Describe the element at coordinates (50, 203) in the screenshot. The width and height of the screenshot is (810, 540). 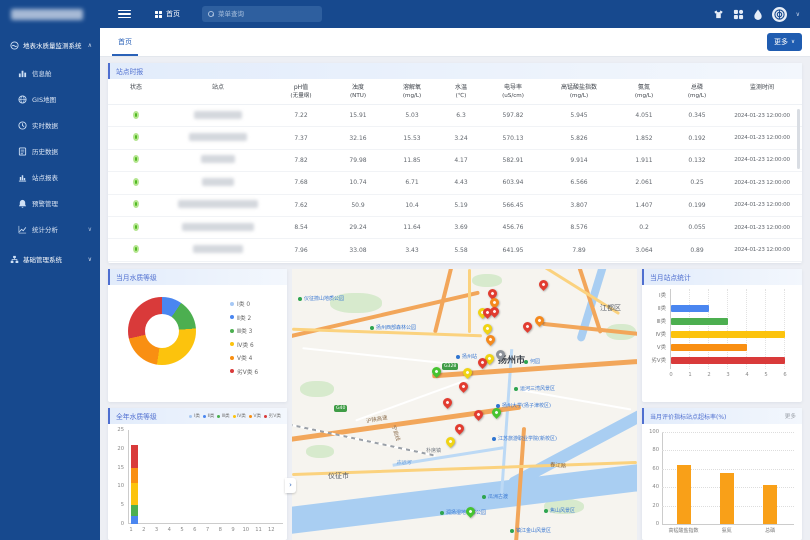
I see `sidebar-item-alert-management: 预警管理` at that location.